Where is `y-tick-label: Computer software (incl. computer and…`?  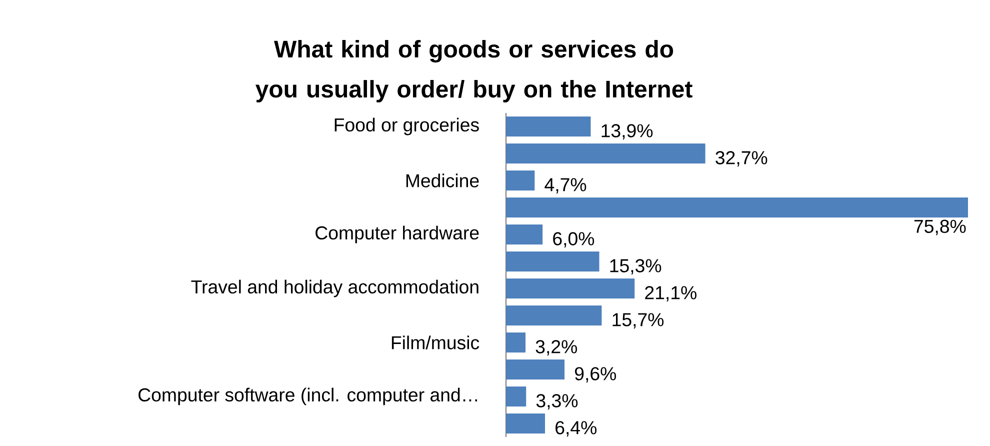 y-tick-label: Computer software (incl. computer and… is located at coordinates (308, 397).